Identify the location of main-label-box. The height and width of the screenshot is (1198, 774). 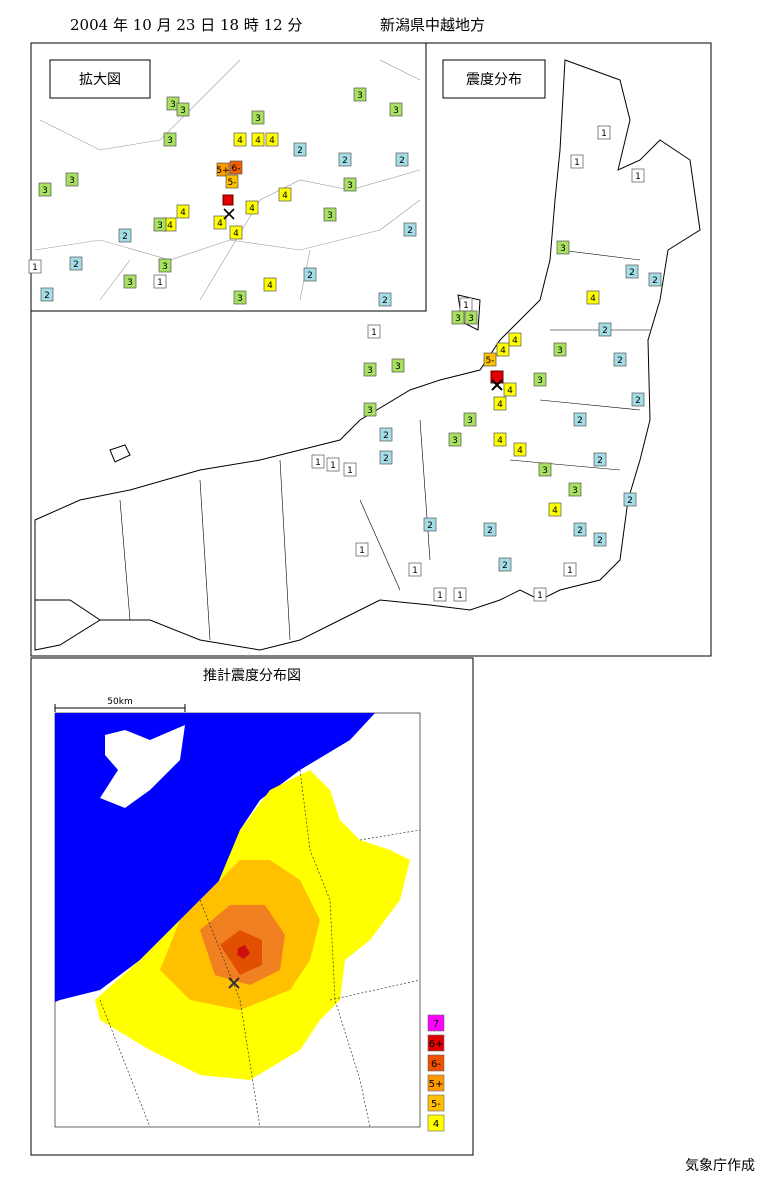
(494, 79).